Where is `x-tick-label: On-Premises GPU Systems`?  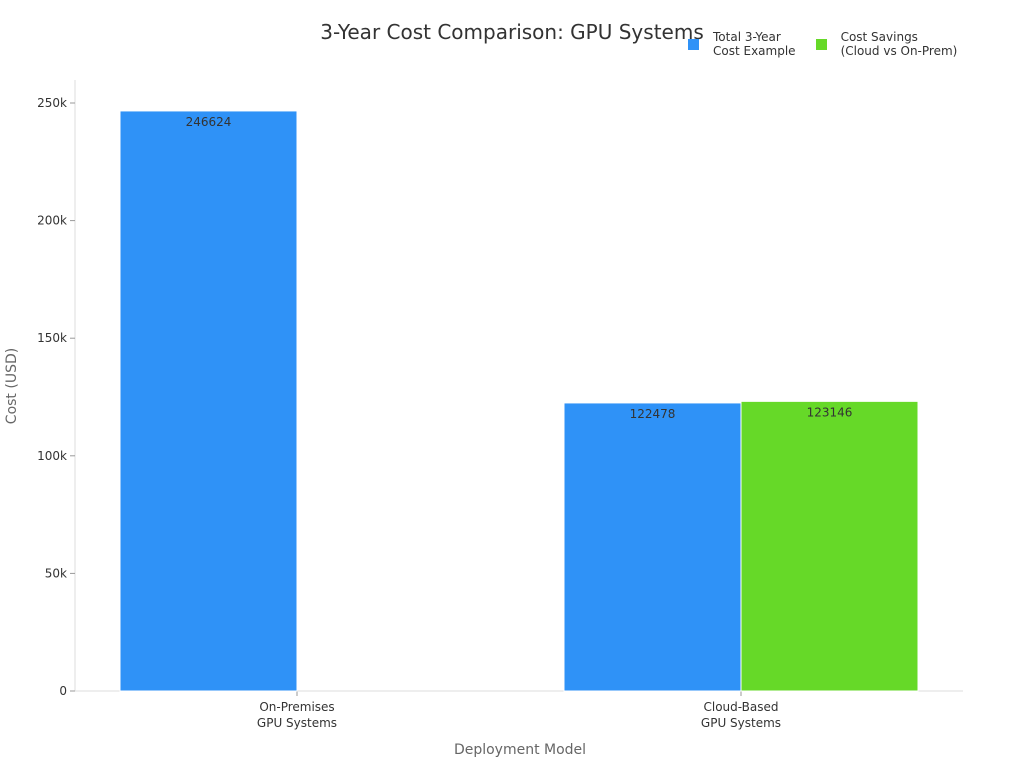 x-tick-label: On-Premises GPU Systems is located at coordinates (297, 715).